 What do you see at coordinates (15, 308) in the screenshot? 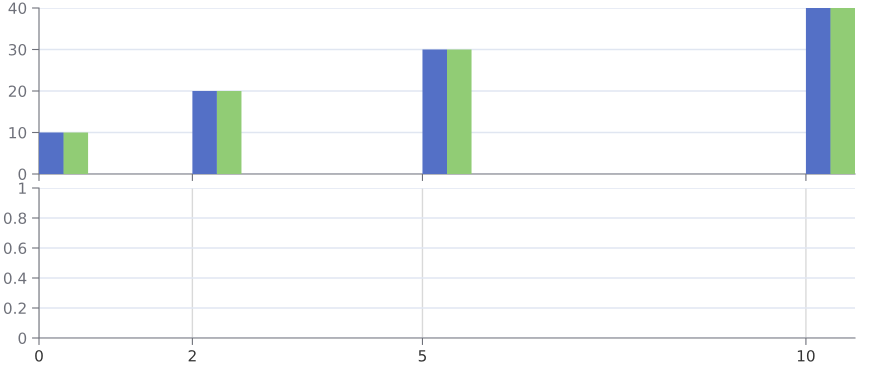
I see `y-tick-label: 0.2` at bounding box center [15, 308].